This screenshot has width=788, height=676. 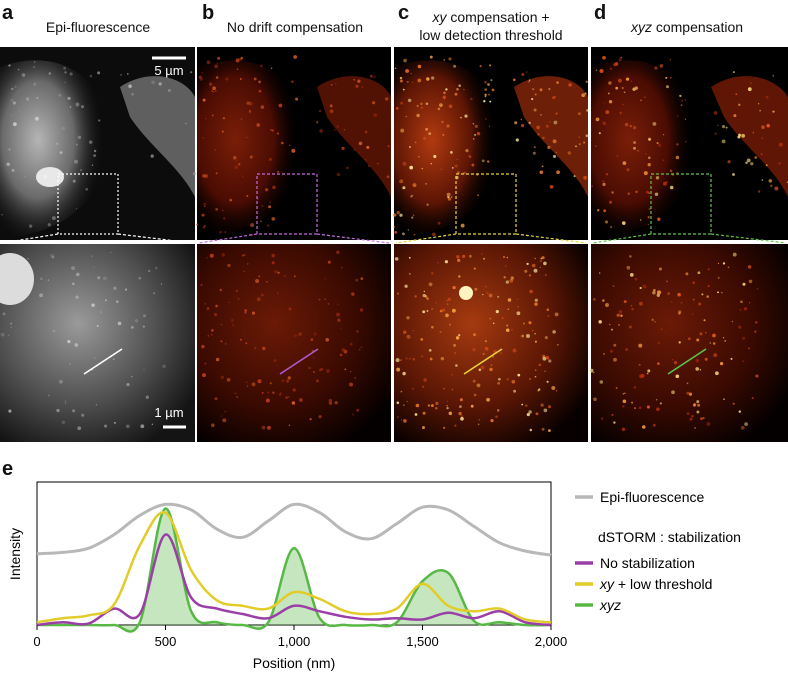 What do you see at coordinates (655, 584) in the screenshot?
I see `legend-label-xy: xy + low threshold` at bounding box center [655, 584].